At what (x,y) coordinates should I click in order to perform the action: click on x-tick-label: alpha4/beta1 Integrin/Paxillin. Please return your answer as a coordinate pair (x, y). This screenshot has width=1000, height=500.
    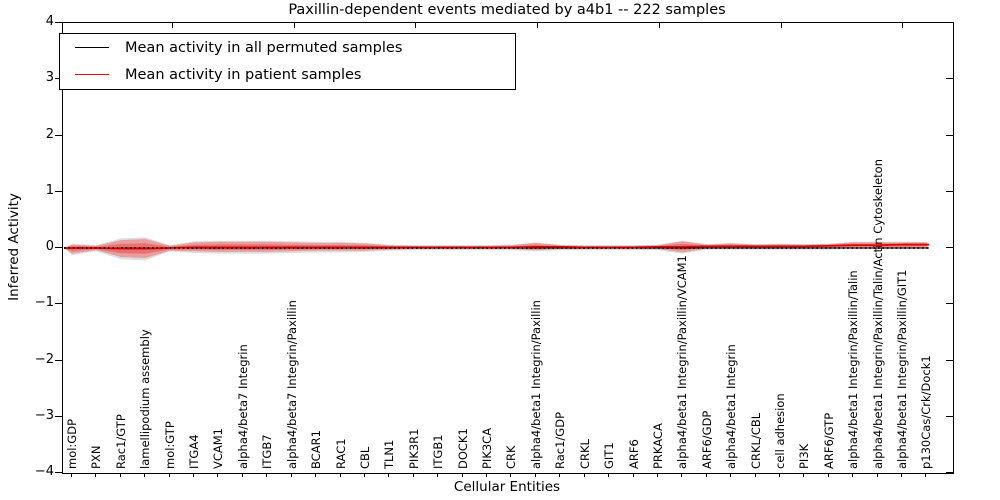
    Looking at the image, I should click on (535, 384).